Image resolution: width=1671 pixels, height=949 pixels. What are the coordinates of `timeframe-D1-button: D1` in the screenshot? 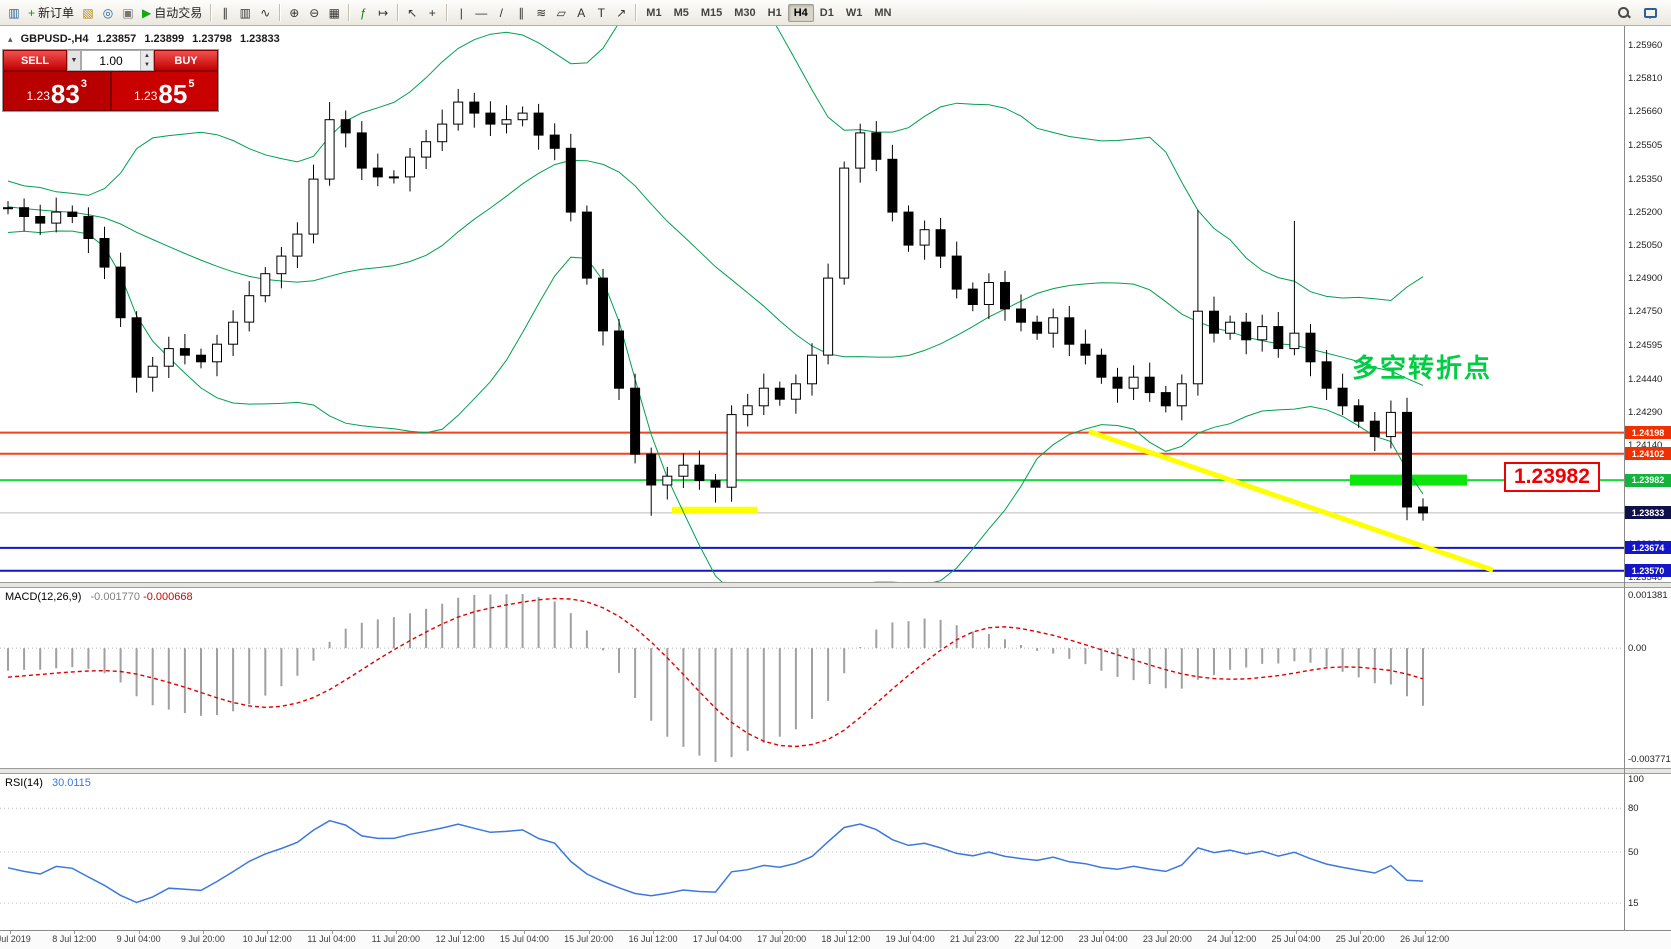 It's located at (826, 12).